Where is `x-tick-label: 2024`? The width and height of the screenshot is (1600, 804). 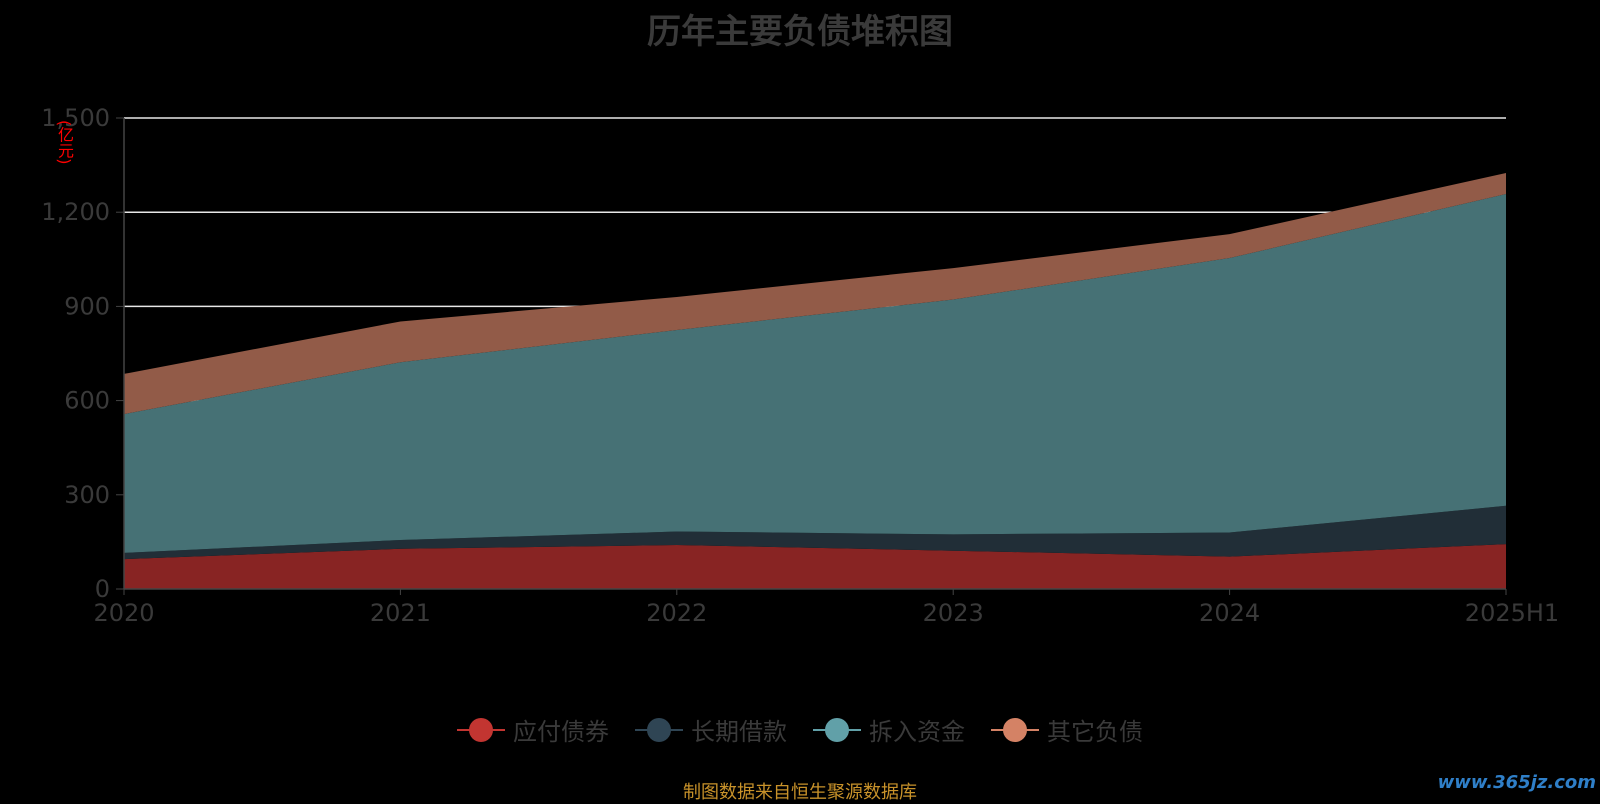 x-tick-label: 2024 is located at coordinates (1229, 613).